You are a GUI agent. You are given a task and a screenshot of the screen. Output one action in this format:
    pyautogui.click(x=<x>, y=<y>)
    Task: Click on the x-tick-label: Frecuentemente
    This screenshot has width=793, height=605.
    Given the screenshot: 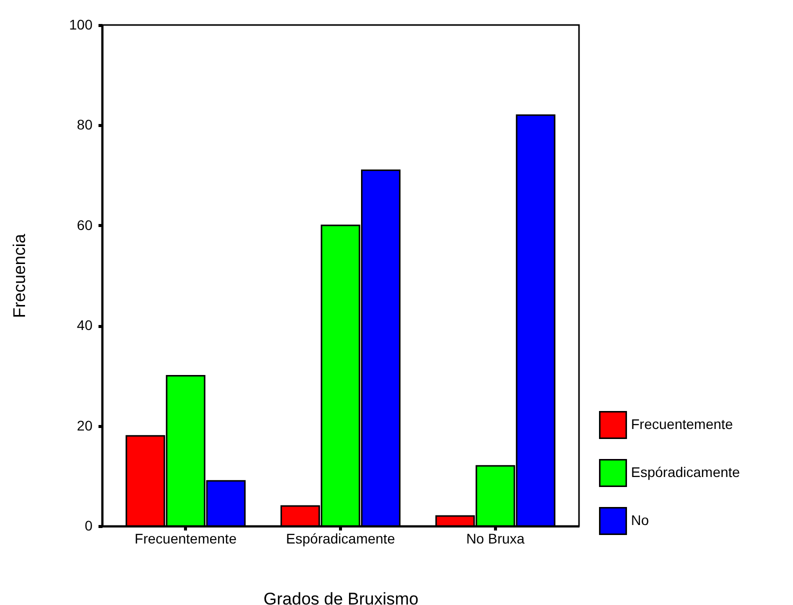 What is the action you would take?
    pyautogui.click(x=185, y=538)
    